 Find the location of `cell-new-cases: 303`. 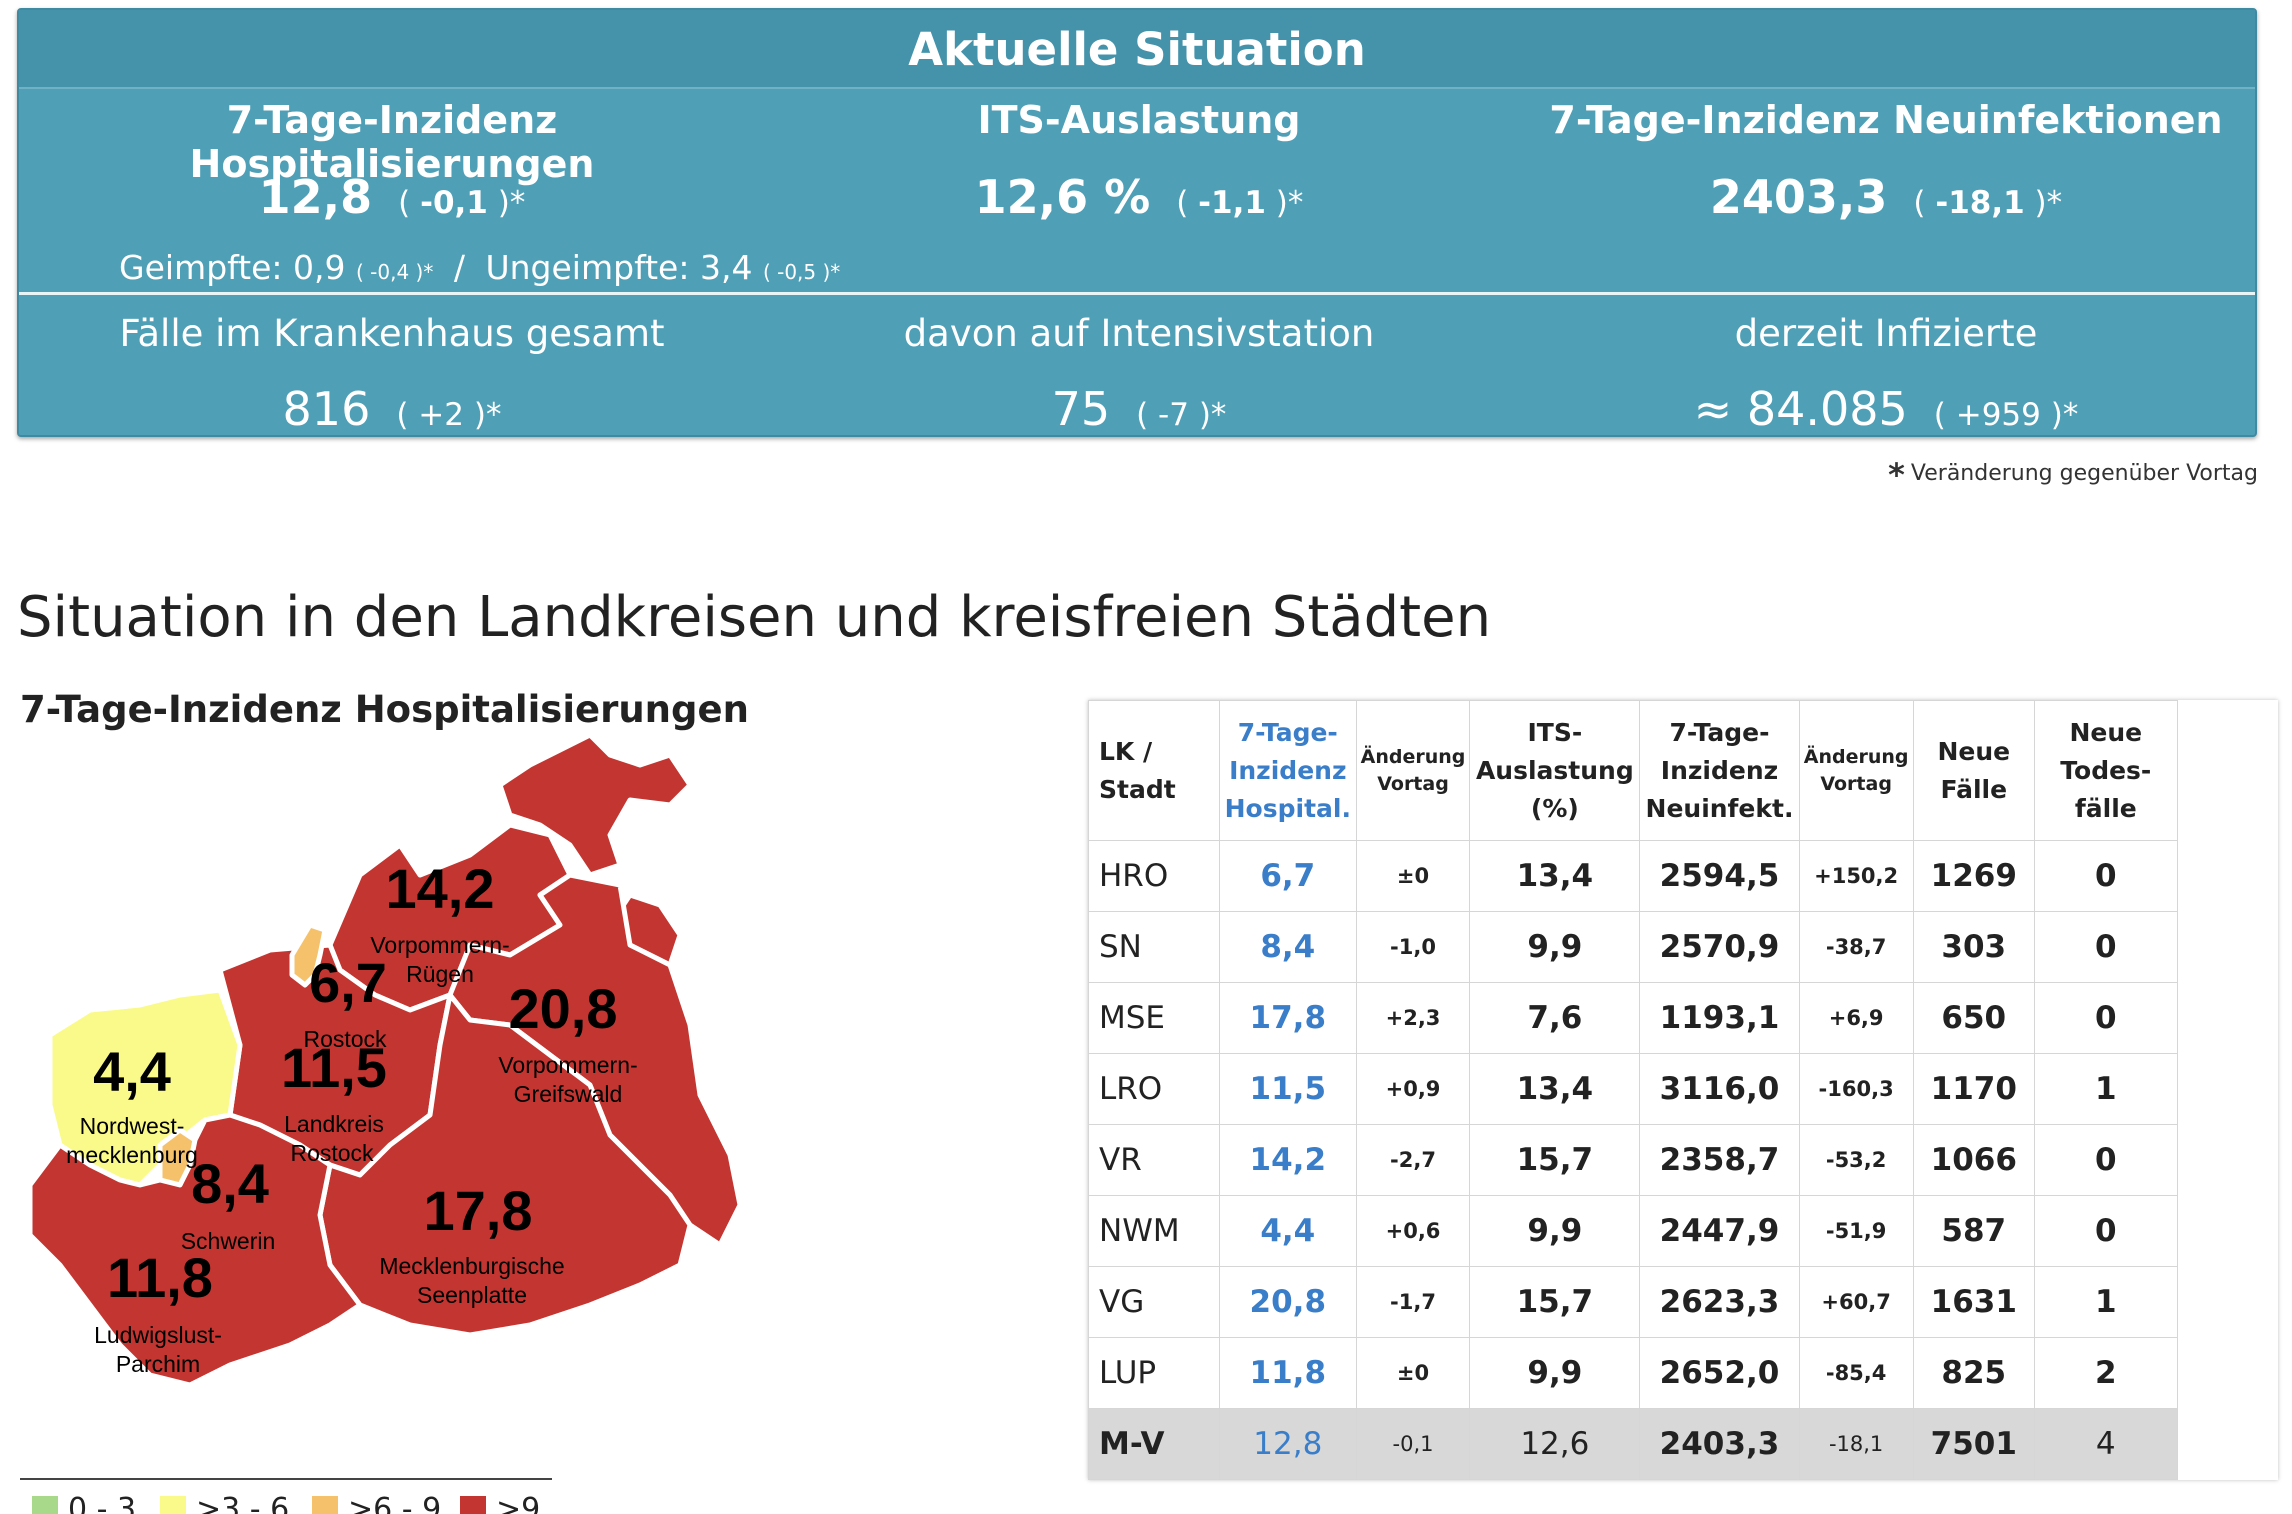

cell-new-cases: 303 is located at coordinates (1974, 947).